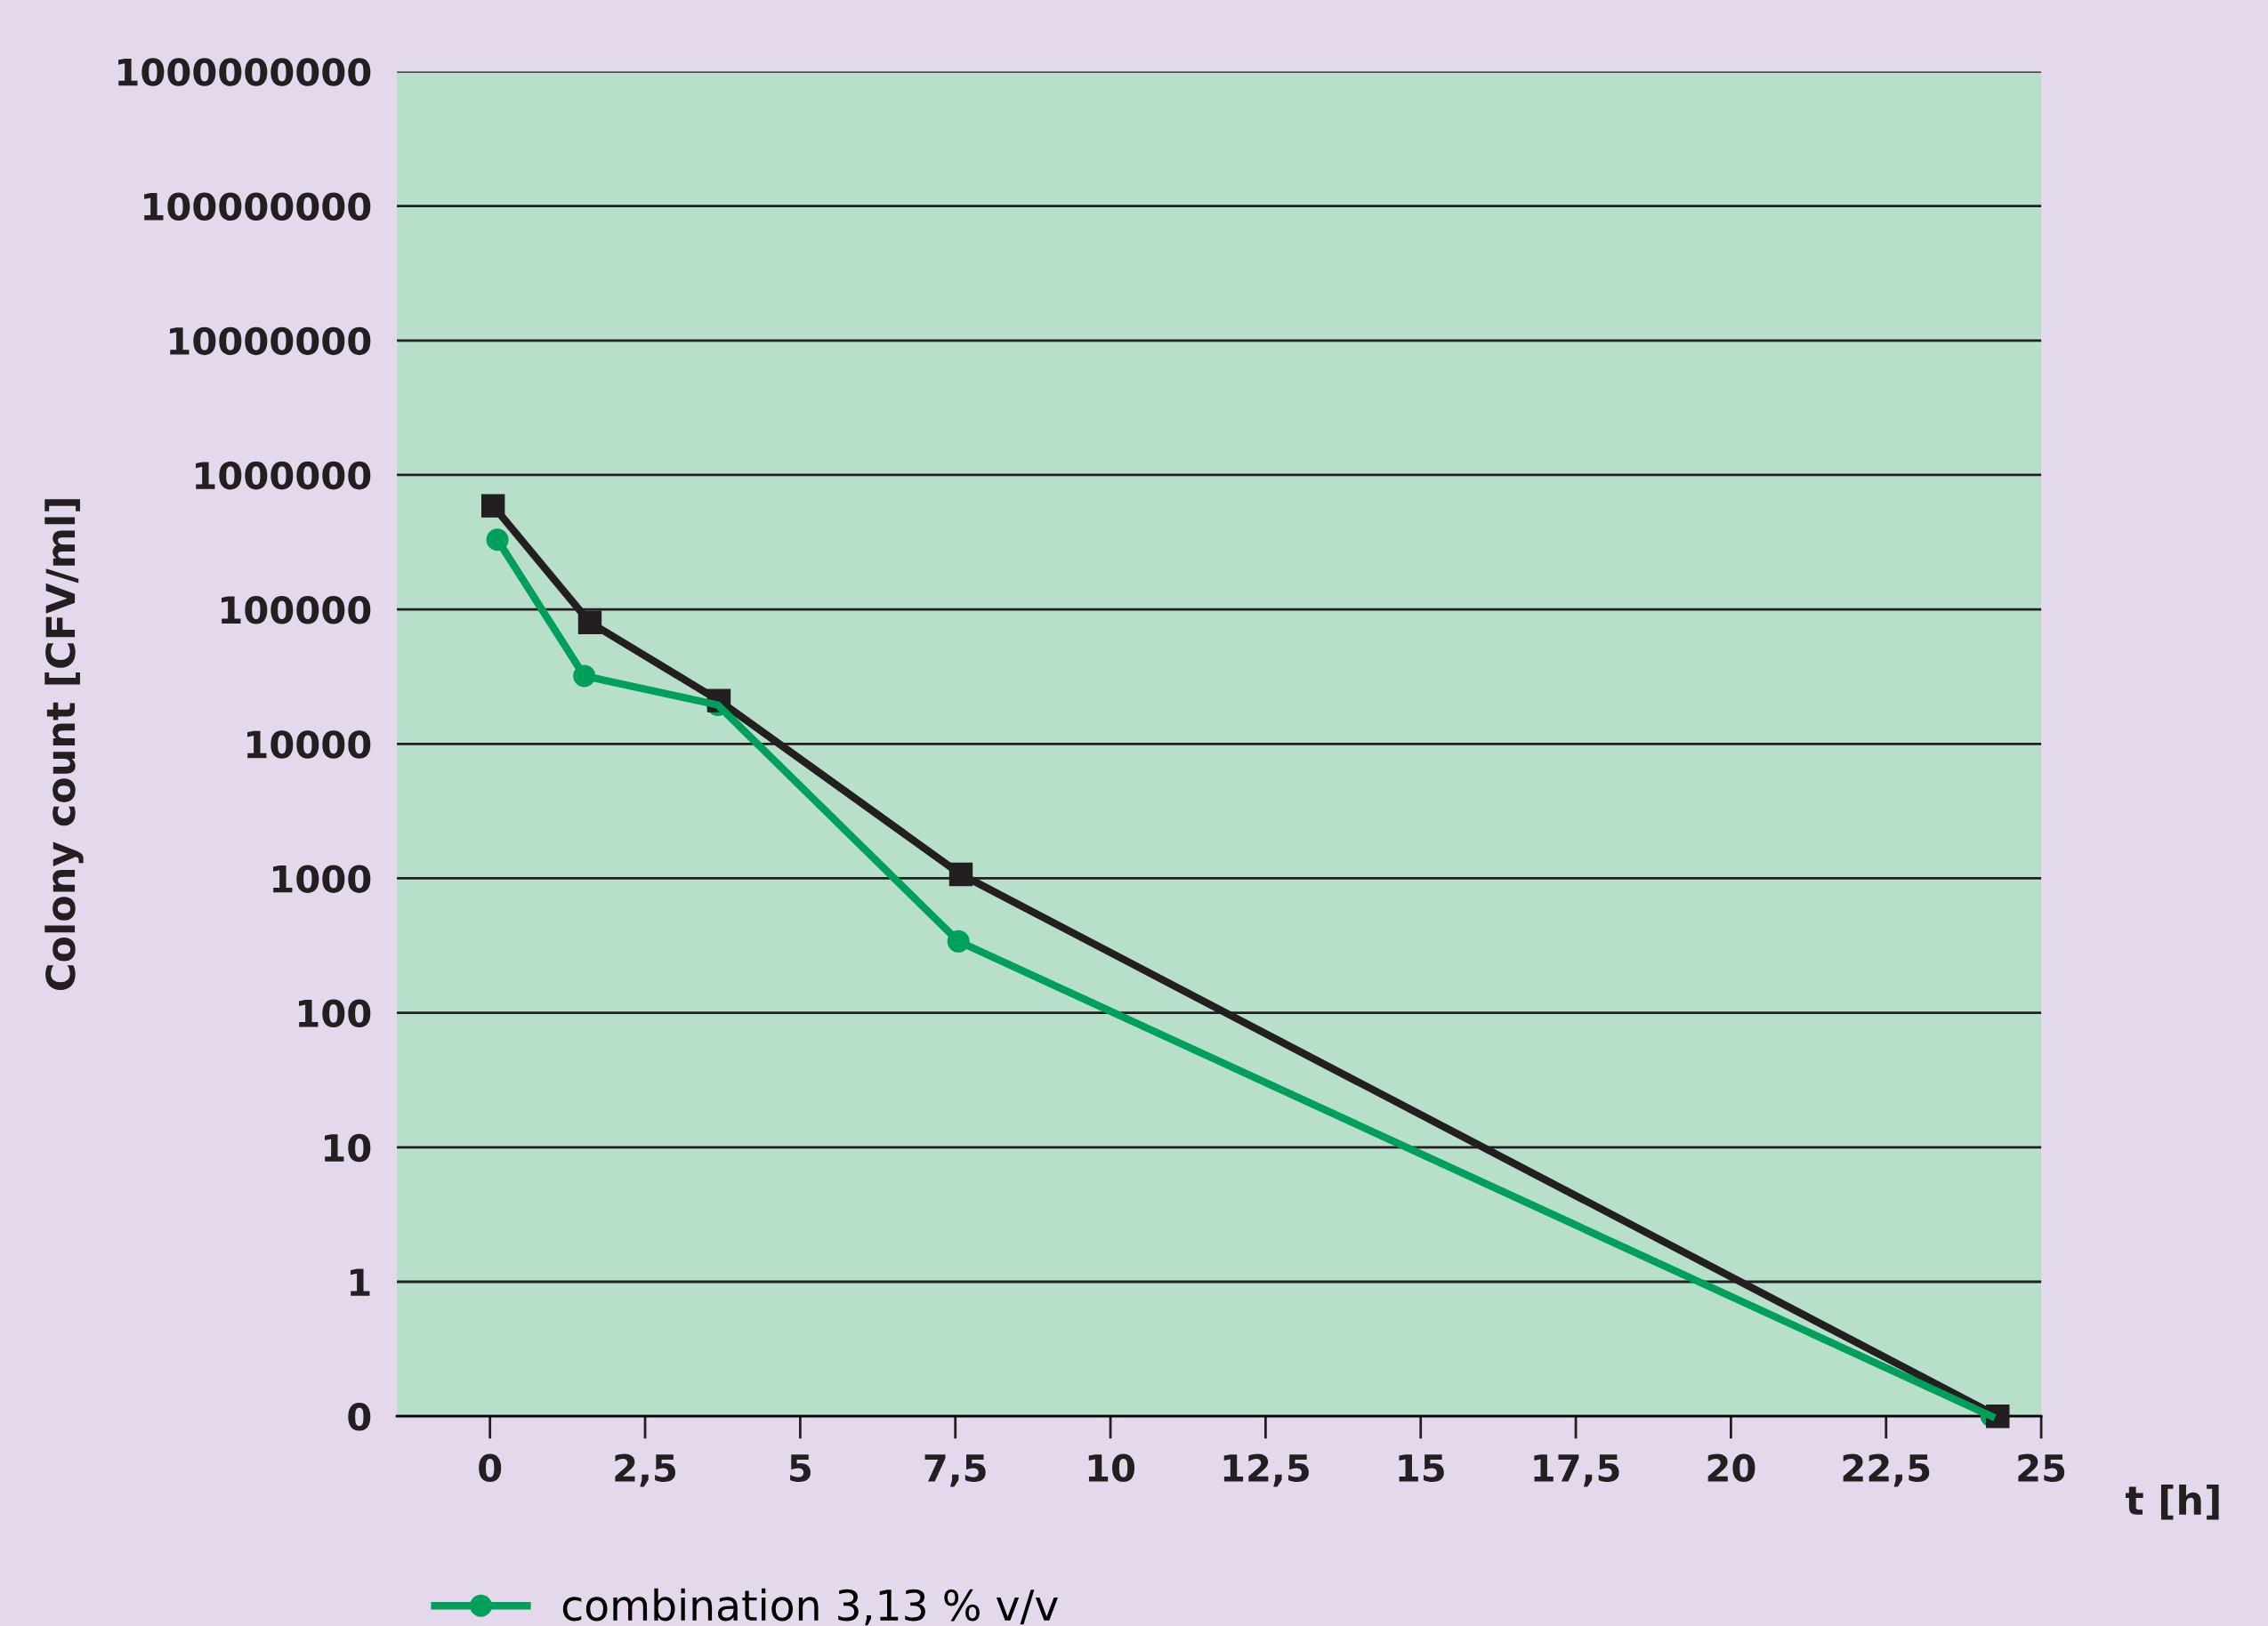 The width and height of the screenshot is (2268, 1626). Describe the element at coordinates (1731, 1468) in the screenshot. I see `x-tick-label: 20` at that location.